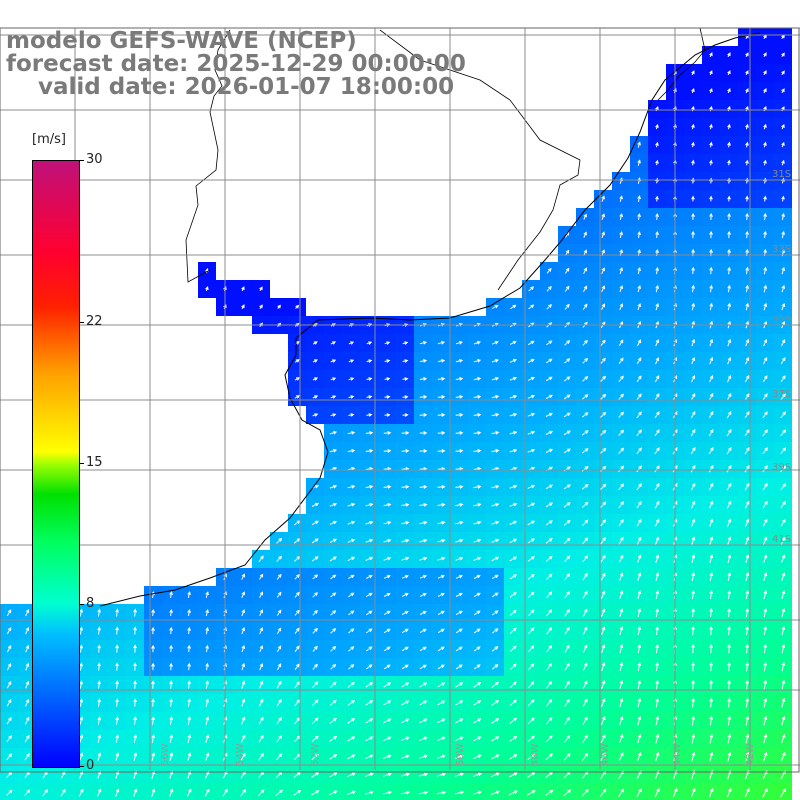 This screenshot has width=800, height=800. I want to click on legend-tick-label: 15, so click(94, 462).